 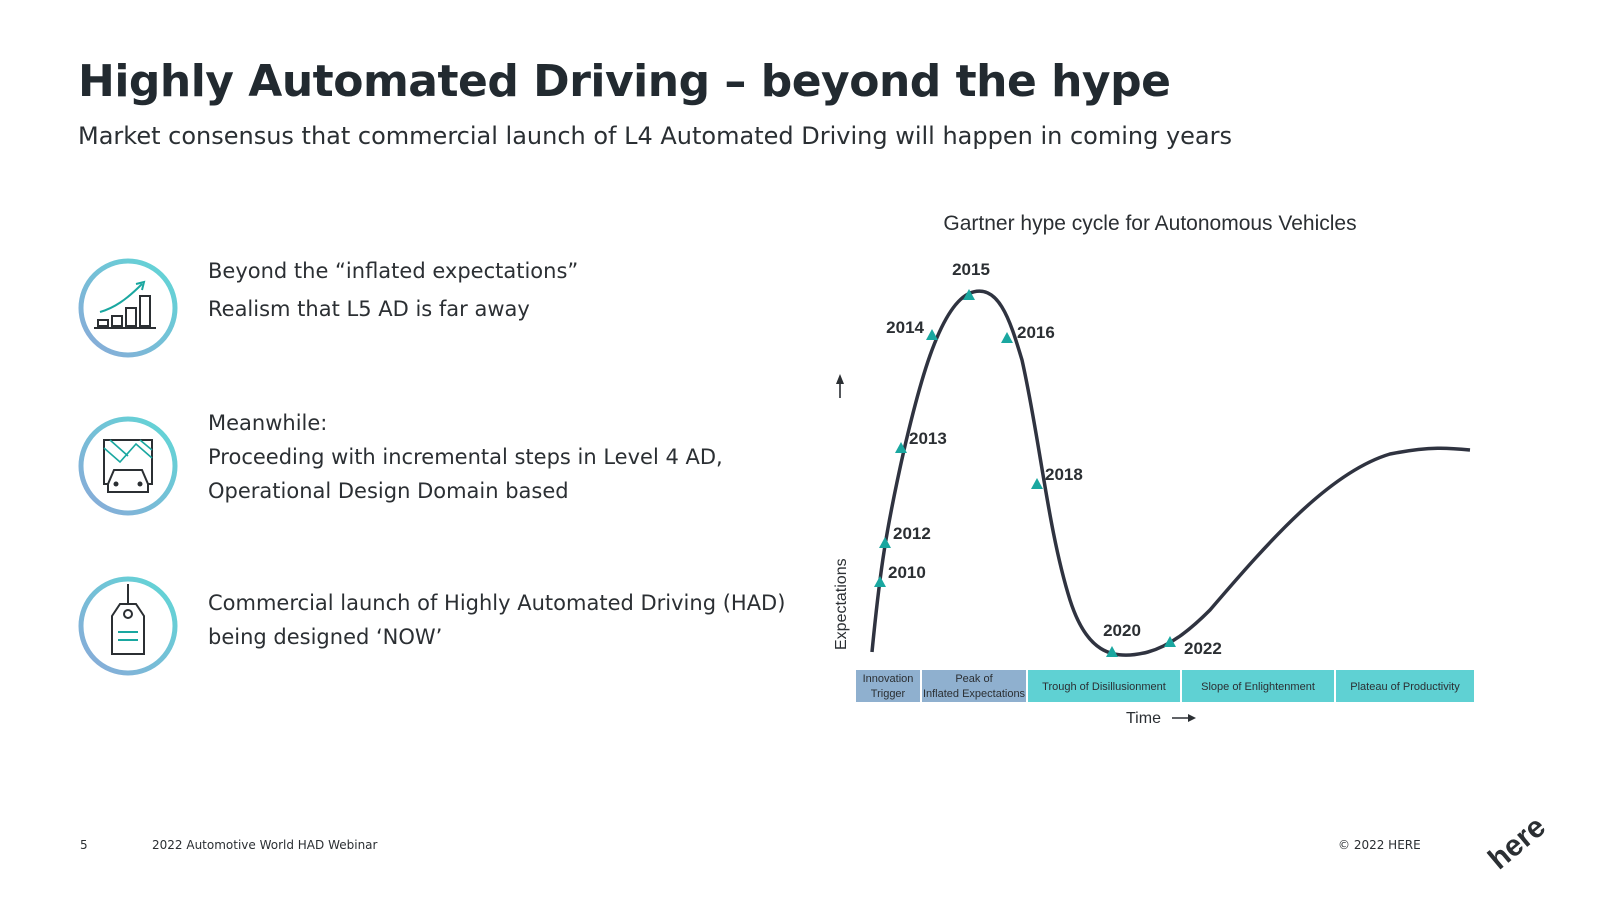 What do you see at coordinates (912, 533) in the screenshot?
I see `year-label: 2012` at bounding box center [912, 533].